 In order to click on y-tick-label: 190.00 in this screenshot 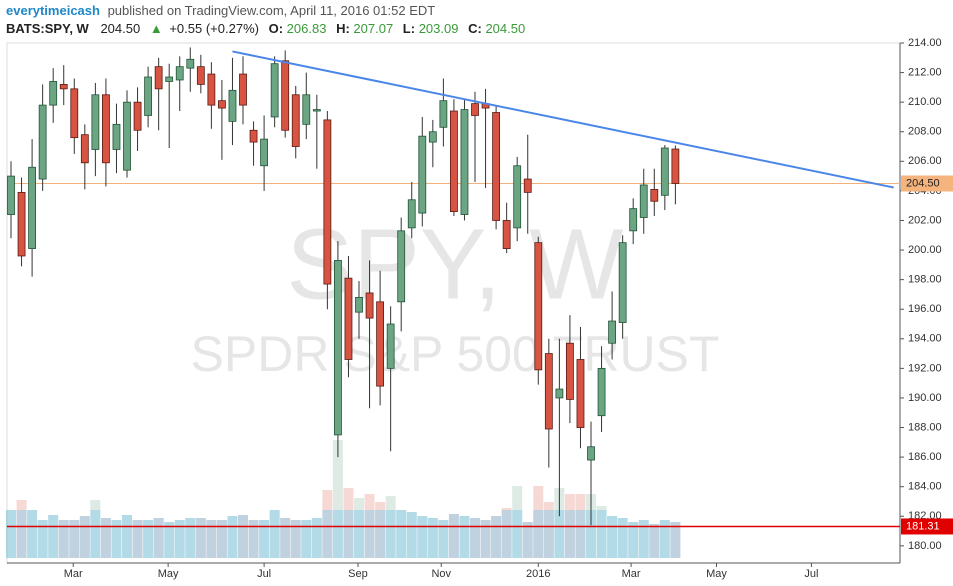, I will do `click(925, 398)`.